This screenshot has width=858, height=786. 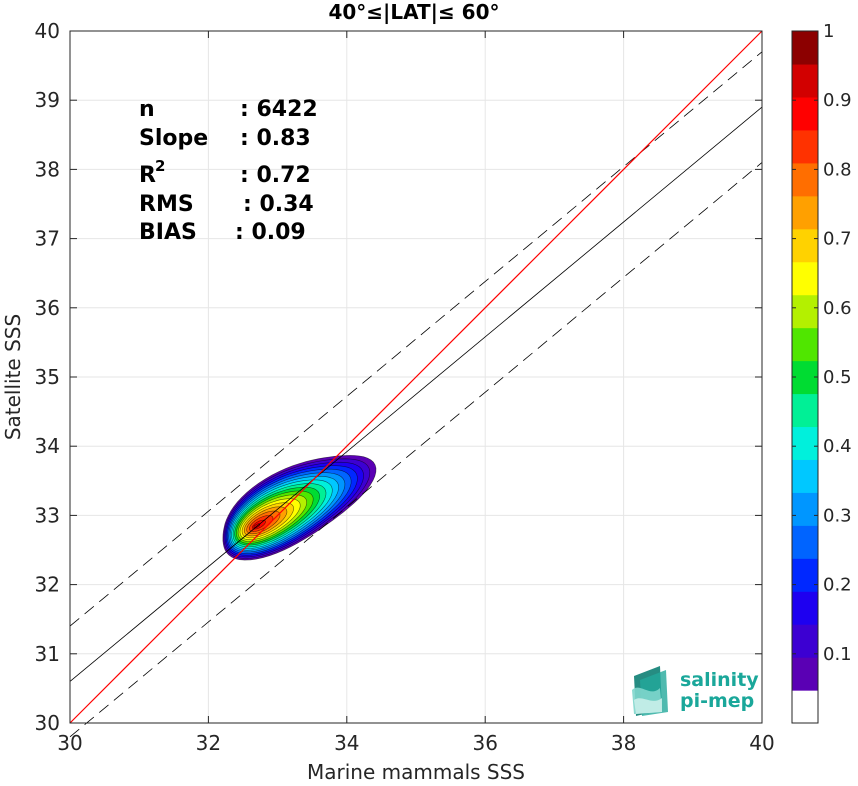 What do you see at coordinates (160, 166) in the screenshot?
I see `stat-superscript: 2` at bounding box center [160, 166].